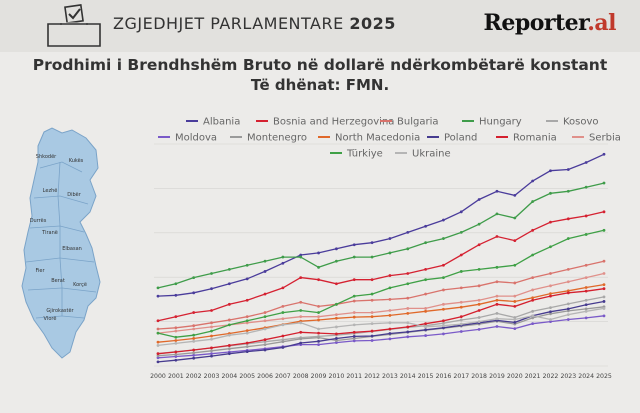 The image size is (640, 413). Describe the element at coordinates (586, 376) in the screenshot. I see `x-tick-label: 2024` at that location.